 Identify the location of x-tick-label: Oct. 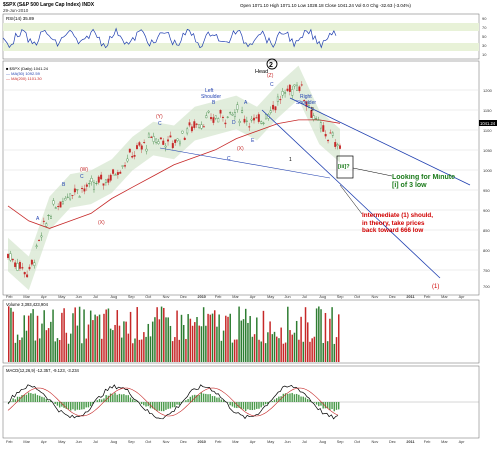
(148, 442).